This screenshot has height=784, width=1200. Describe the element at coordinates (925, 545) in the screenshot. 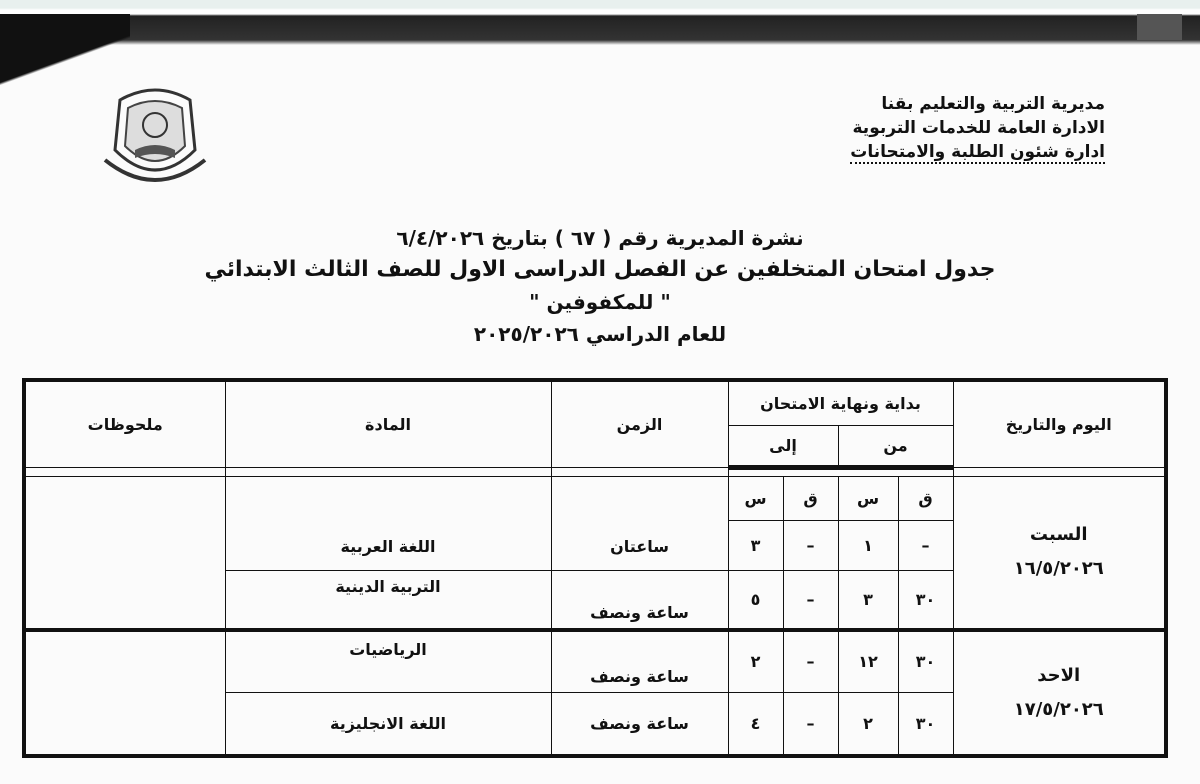

I see `from-minute: –` at that location.